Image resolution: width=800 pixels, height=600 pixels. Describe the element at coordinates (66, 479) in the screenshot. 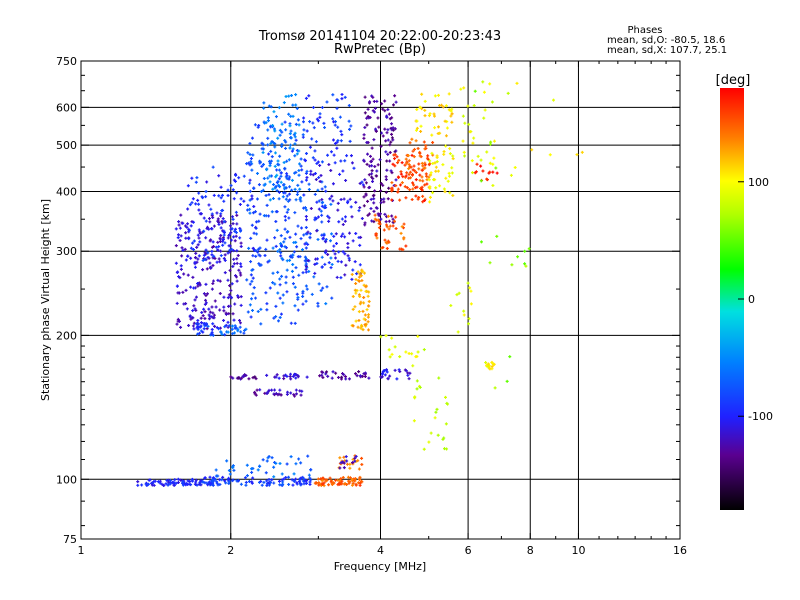

I see `y-tick-label: 100` at that location.